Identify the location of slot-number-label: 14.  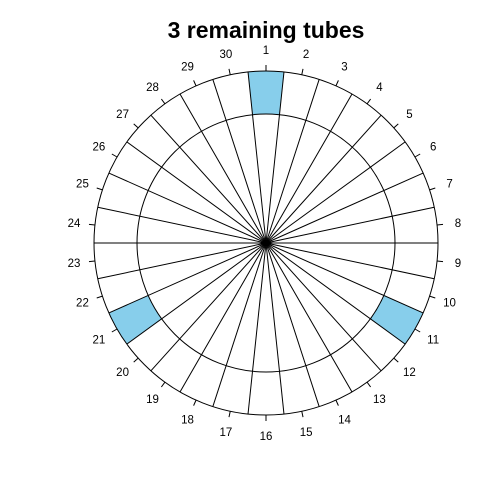
(344, 420).